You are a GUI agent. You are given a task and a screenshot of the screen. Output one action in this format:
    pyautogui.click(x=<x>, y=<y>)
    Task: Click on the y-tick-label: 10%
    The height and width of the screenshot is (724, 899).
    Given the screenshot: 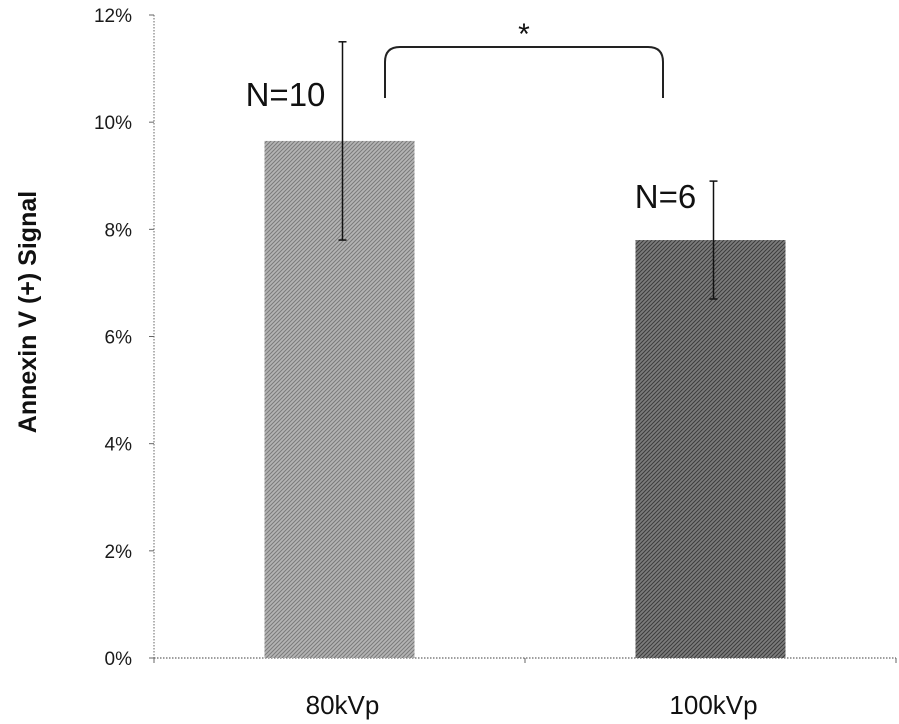 What is the action you would take?
    pyautogui.click(x=113, y=123)
    